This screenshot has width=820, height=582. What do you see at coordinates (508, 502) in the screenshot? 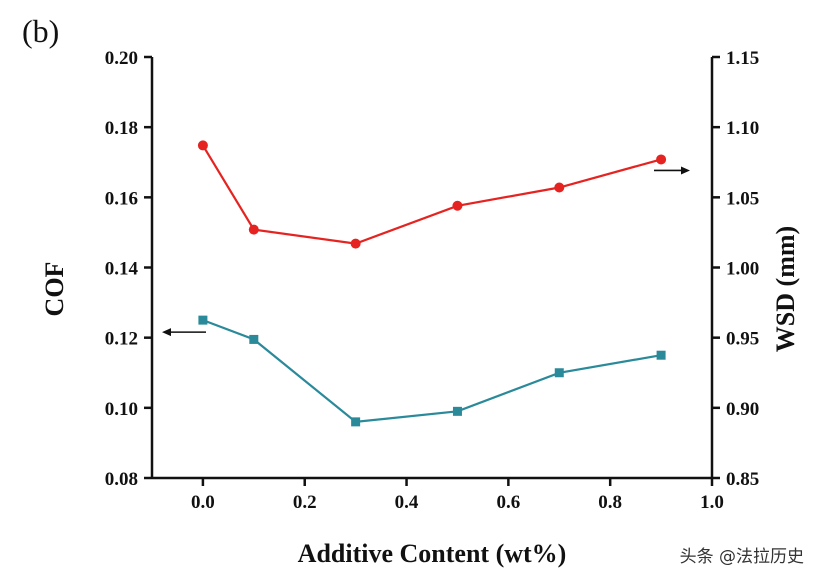
I see `x-tick-label: 0.6` at bounding box center [508, 502].